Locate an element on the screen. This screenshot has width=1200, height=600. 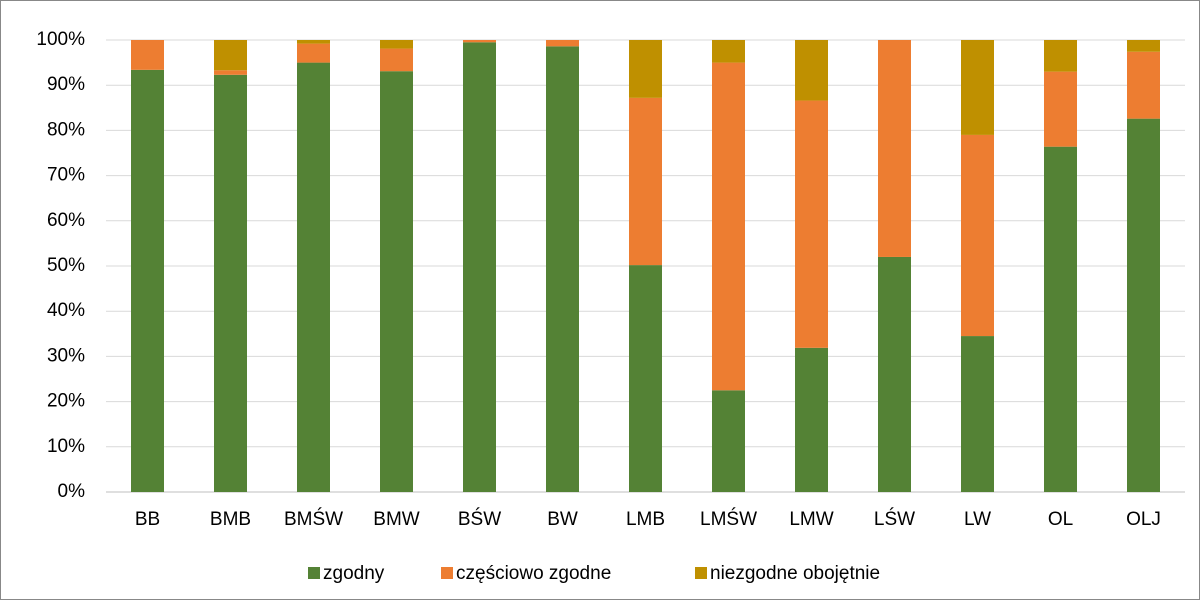
y-tick-label: 50% is located at coordinates (66, 265).